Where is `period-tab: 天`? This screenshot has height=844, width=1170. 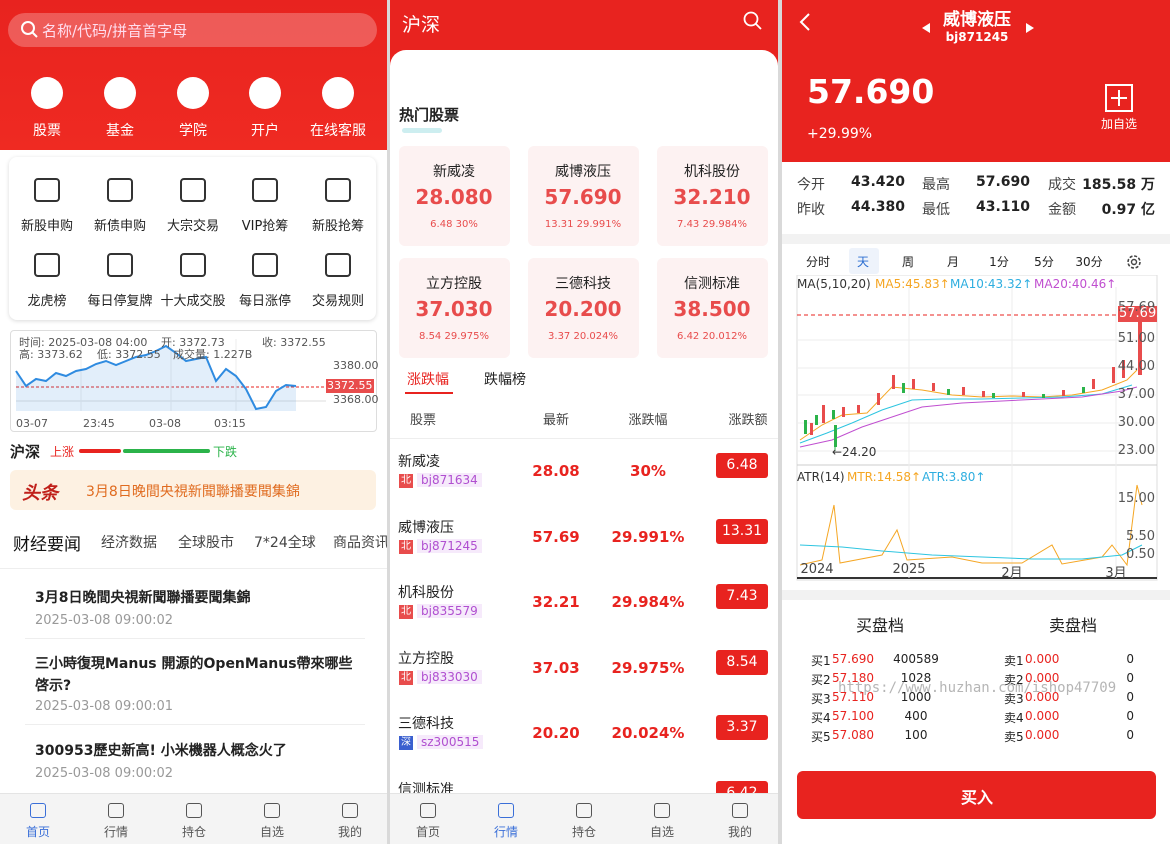 period-tab: 天 is located at coordinates (863, 262).